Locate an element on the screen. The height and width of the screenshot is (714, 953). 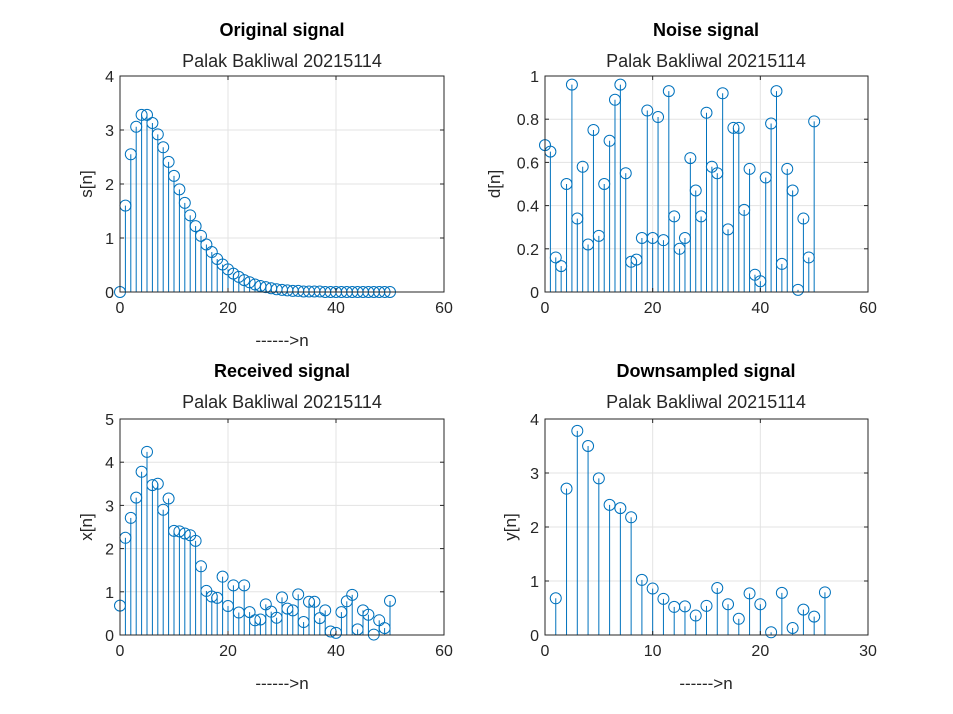
x-tick-label: 0 is located at coordinates (120, 308).